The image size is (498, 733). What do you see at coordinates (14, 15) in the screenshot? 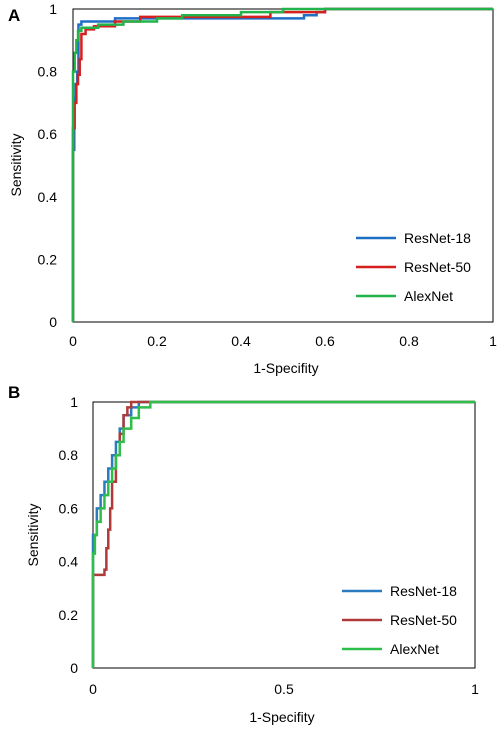
I see `panel-a-letter: A` at bounding box center [14, 15].